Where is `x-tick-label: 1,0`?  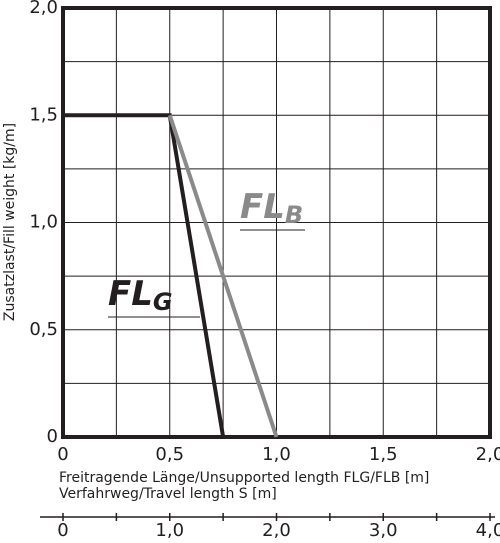 x-tick-label: 1,0 is located at coordinates (276, 454).